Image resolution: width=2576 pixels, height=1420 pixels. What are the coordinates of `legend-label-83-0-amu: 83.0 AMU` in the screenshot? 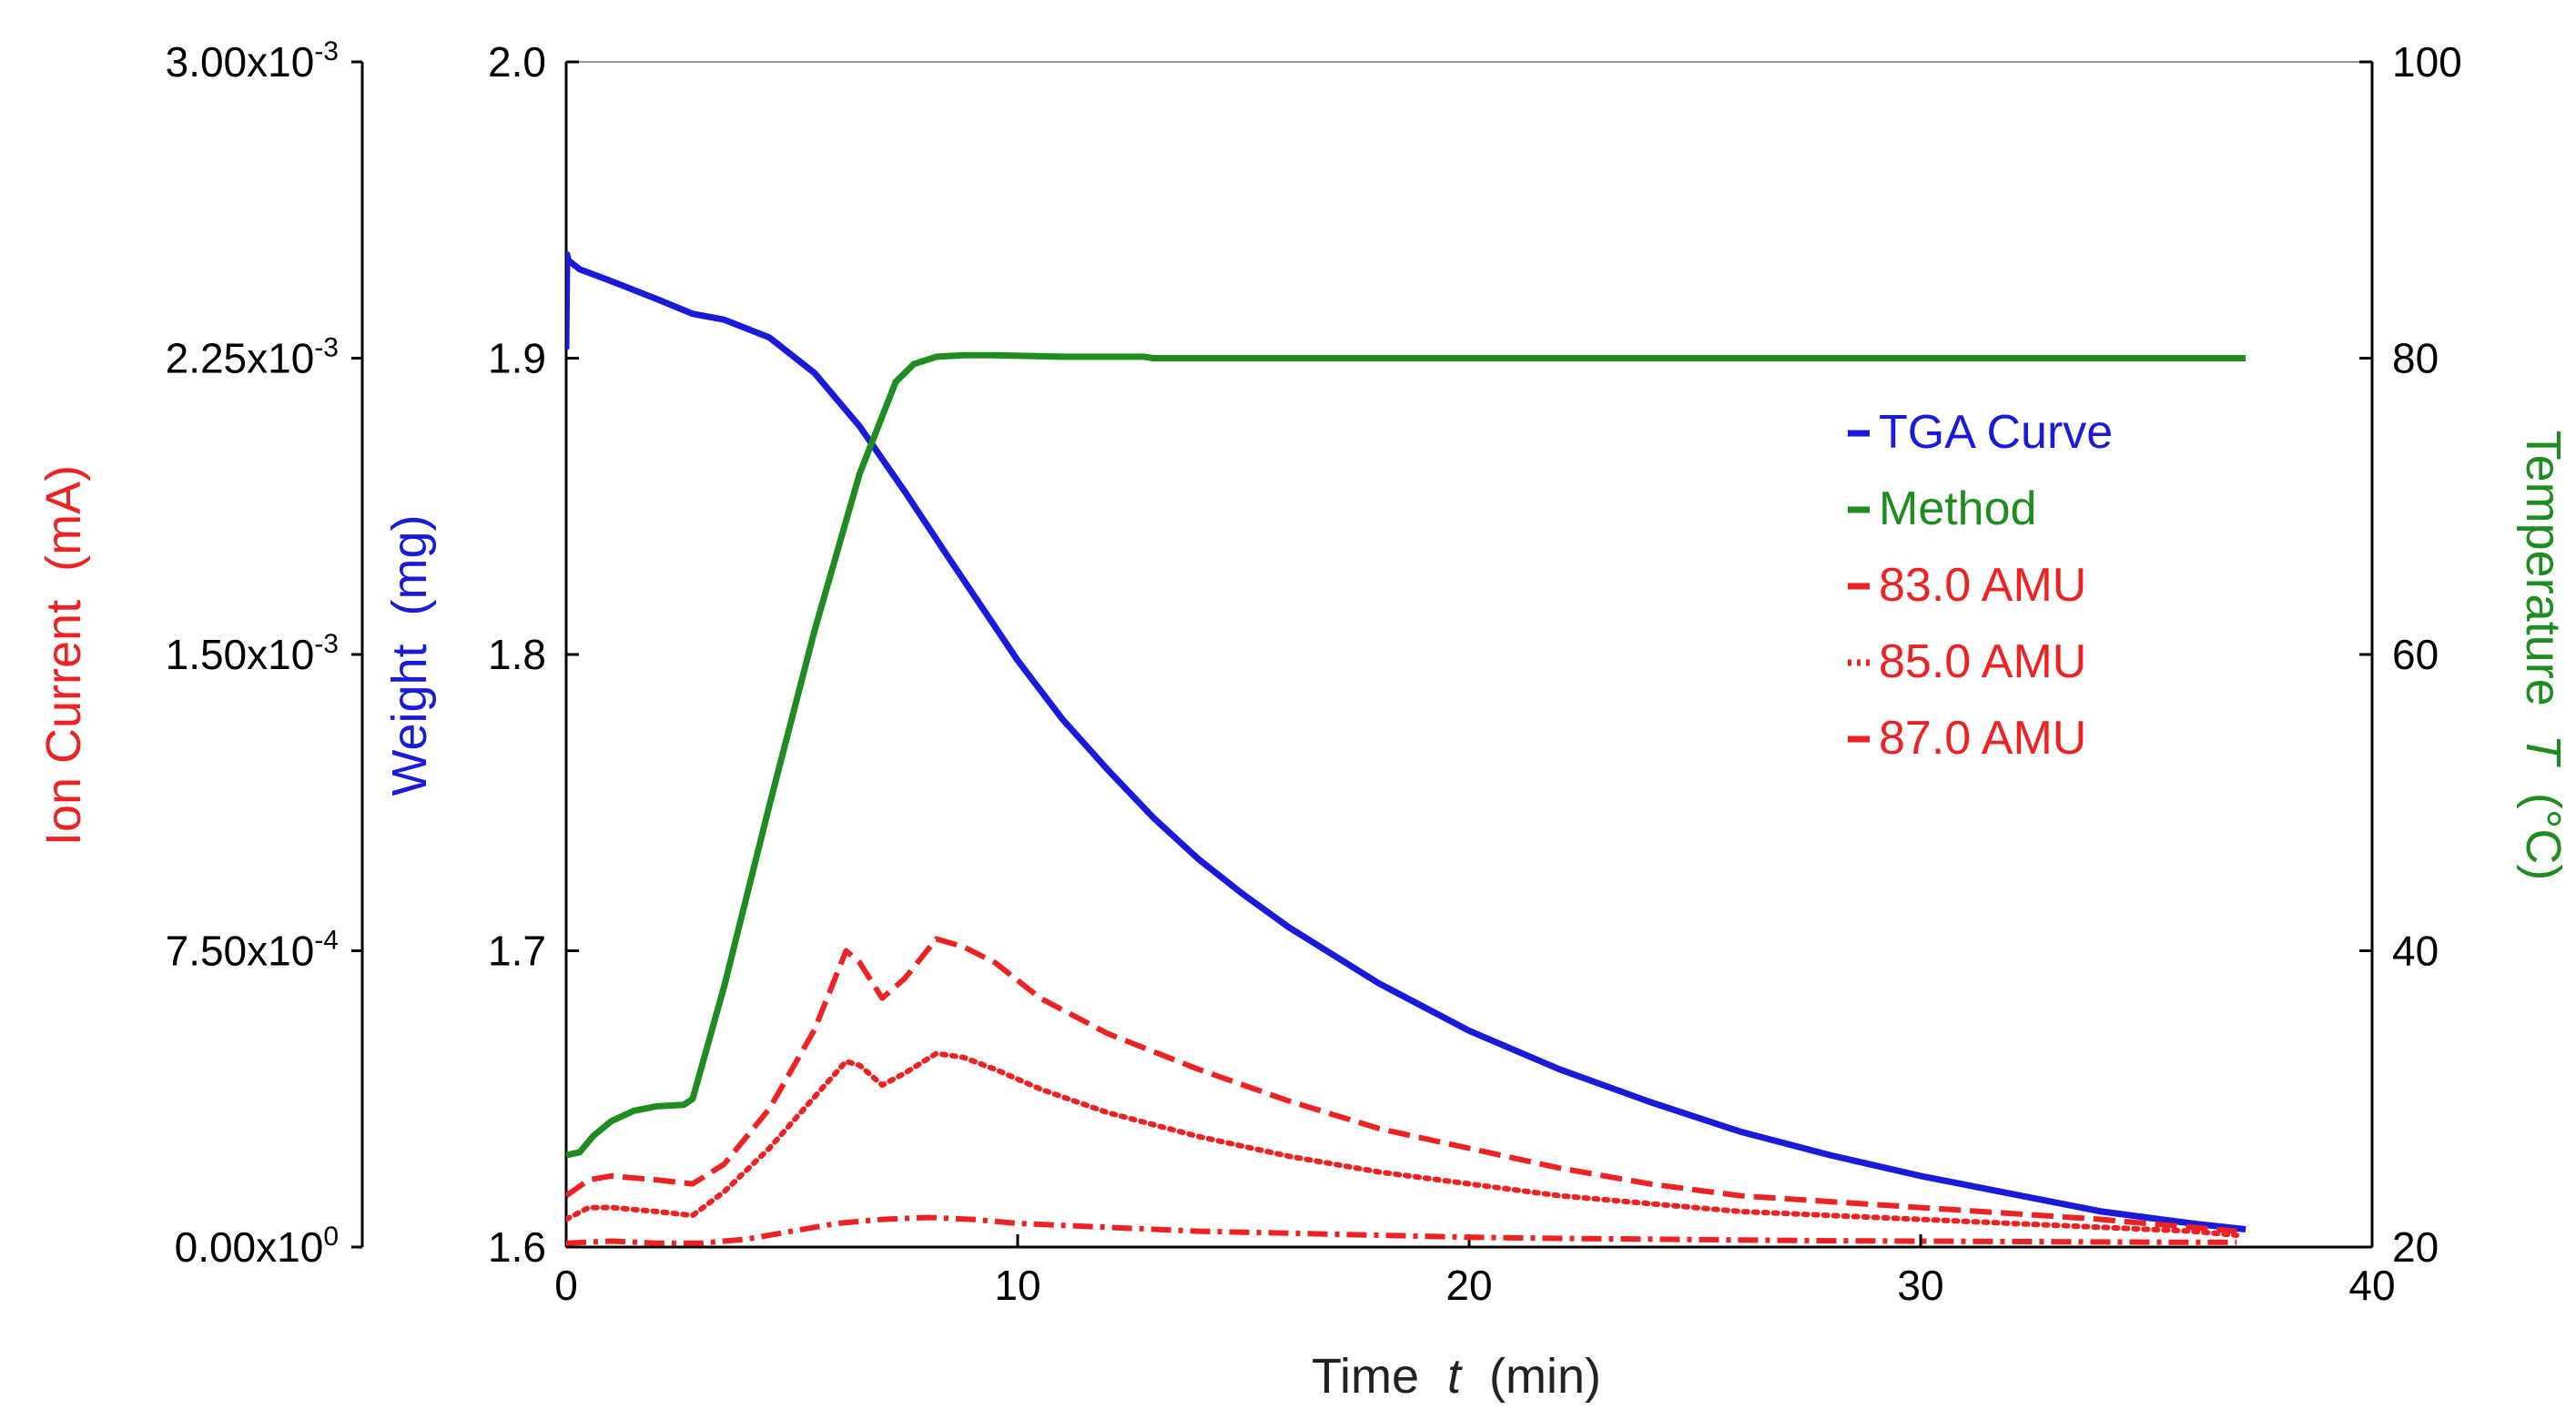 It's located at (1983, 585).